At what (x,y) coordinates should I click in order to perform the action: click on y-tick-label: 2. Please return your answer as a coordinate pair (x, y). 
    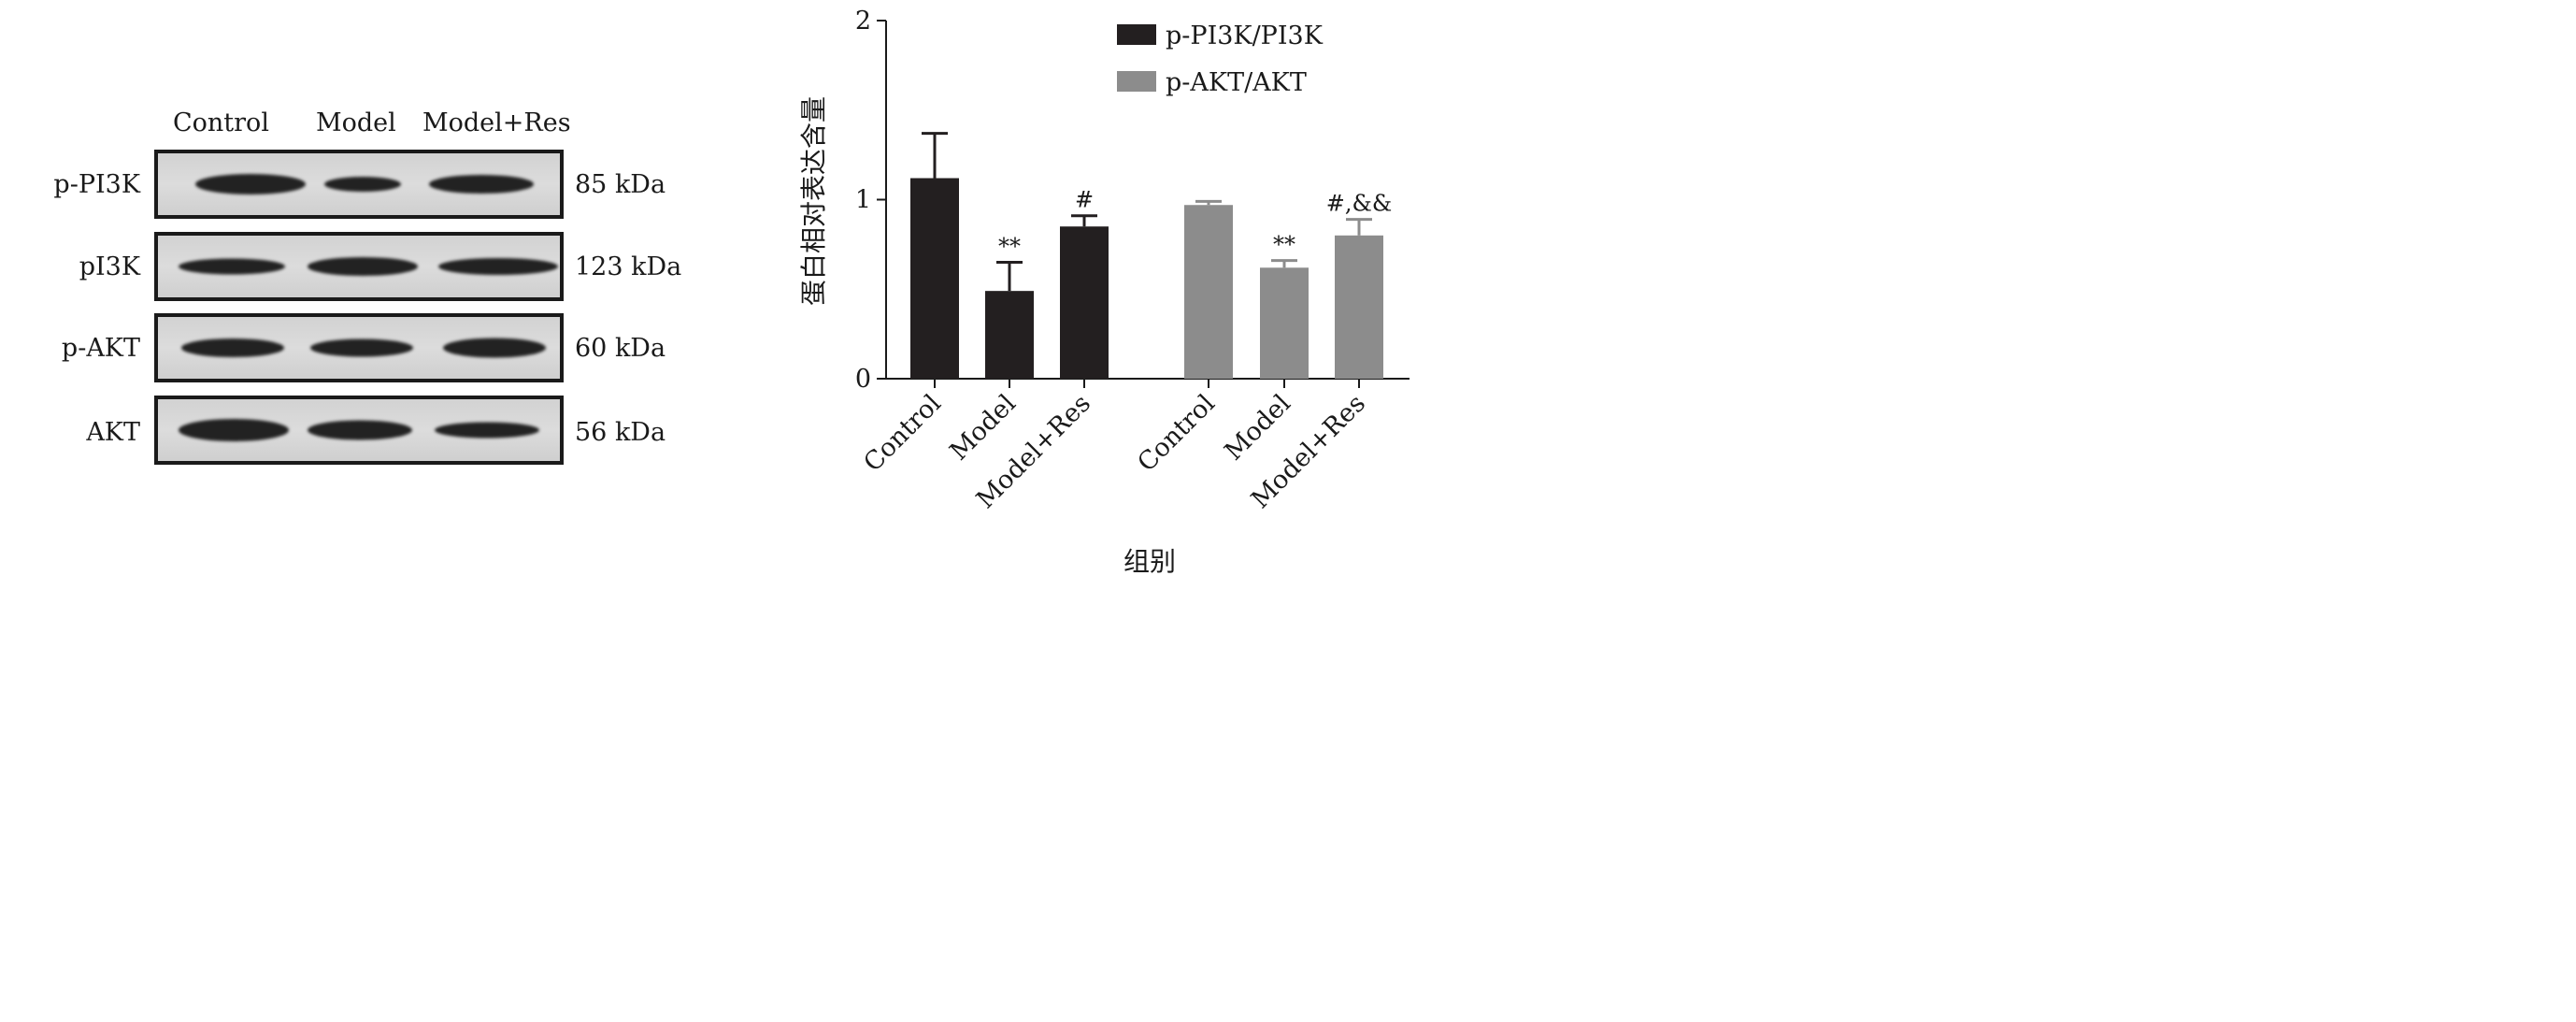
    Looking at the image, I should click on (863, 21).